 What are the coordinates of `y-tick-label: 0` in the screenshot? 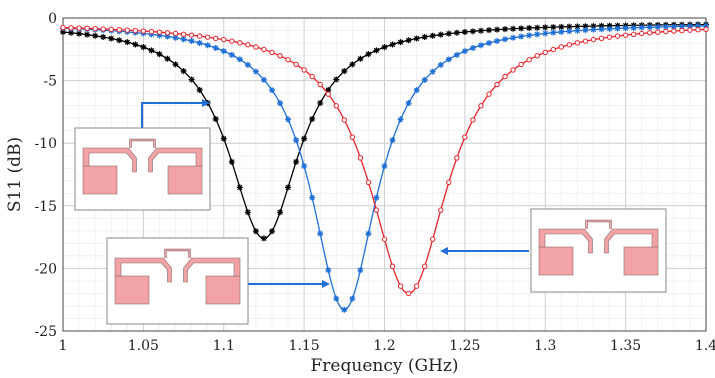 It's located at (52, 19).